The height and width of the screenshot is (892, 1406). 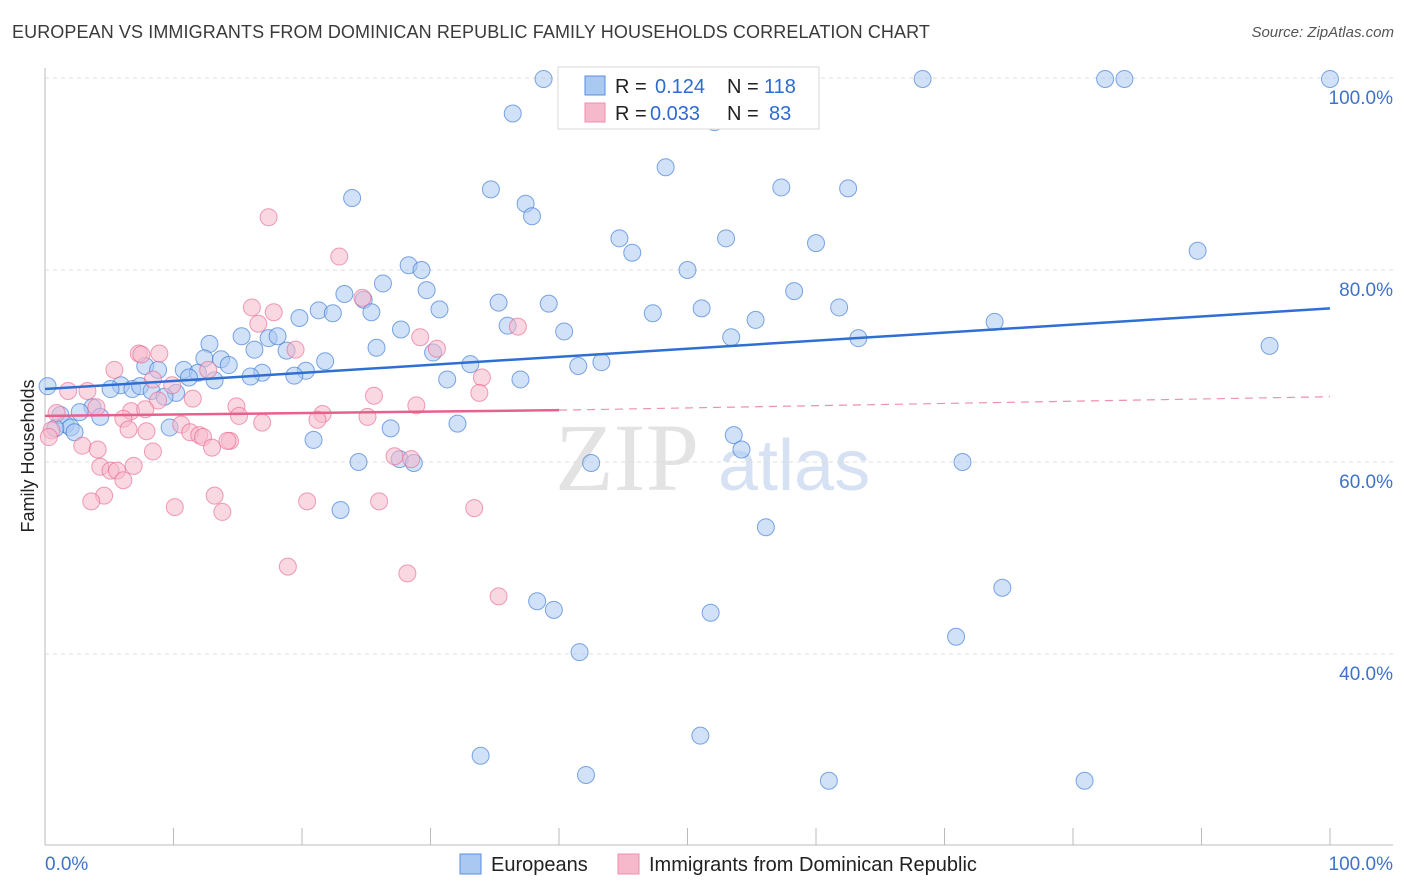 I want to click on dominican-trend-extension, so click(x=944, y=403).